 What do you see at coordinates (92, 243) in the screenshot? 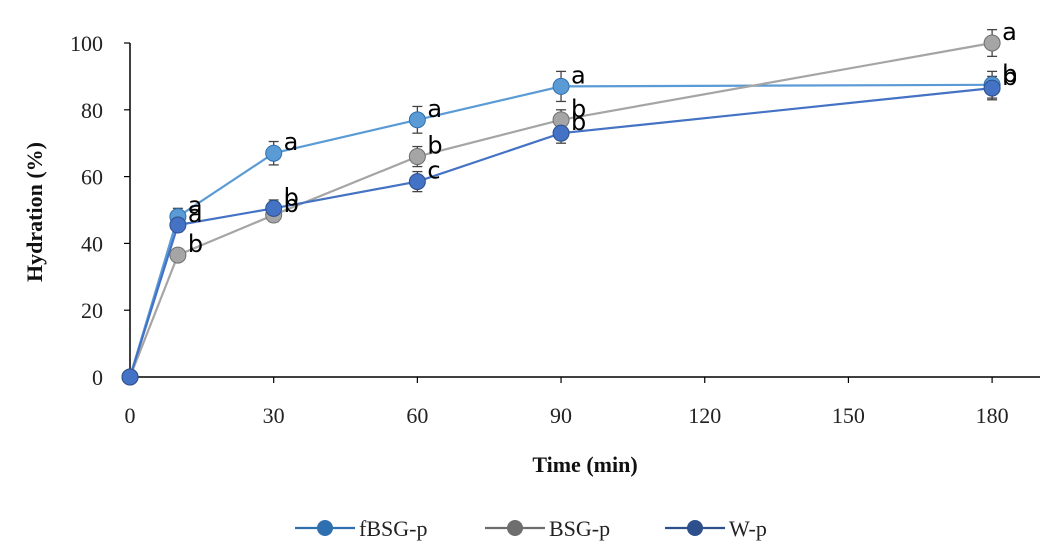
I see `y-tick-label: 40` at bounding box center [92, 243].